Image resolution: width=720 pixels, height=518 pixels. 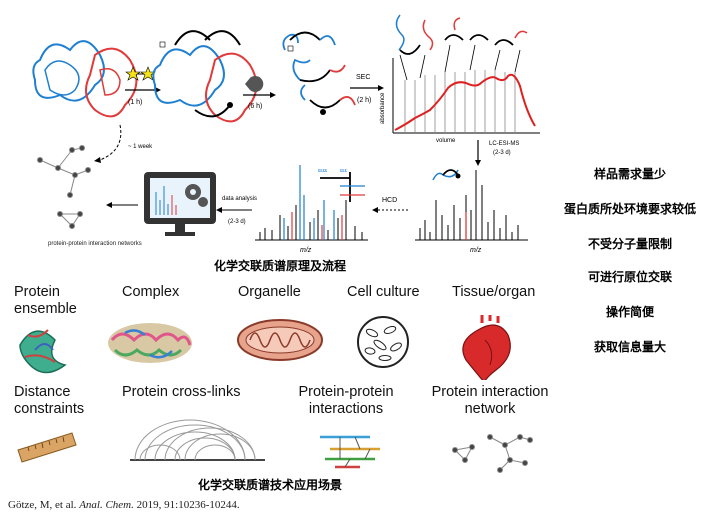 I want to click on svg-text: ɛɛɛ, so click(x=344, y=171).